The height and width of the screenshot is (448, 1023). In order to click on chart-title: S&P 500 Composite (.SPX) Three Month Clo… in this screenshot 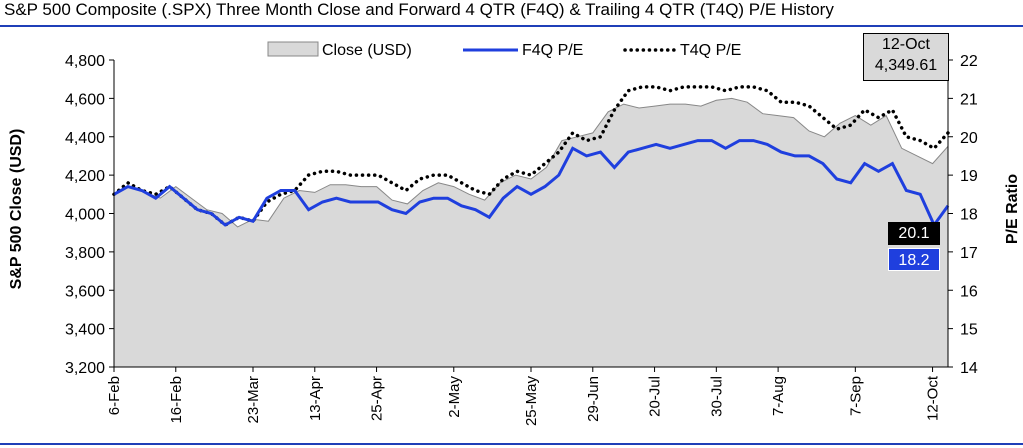, I will do `click(419, 9)`.